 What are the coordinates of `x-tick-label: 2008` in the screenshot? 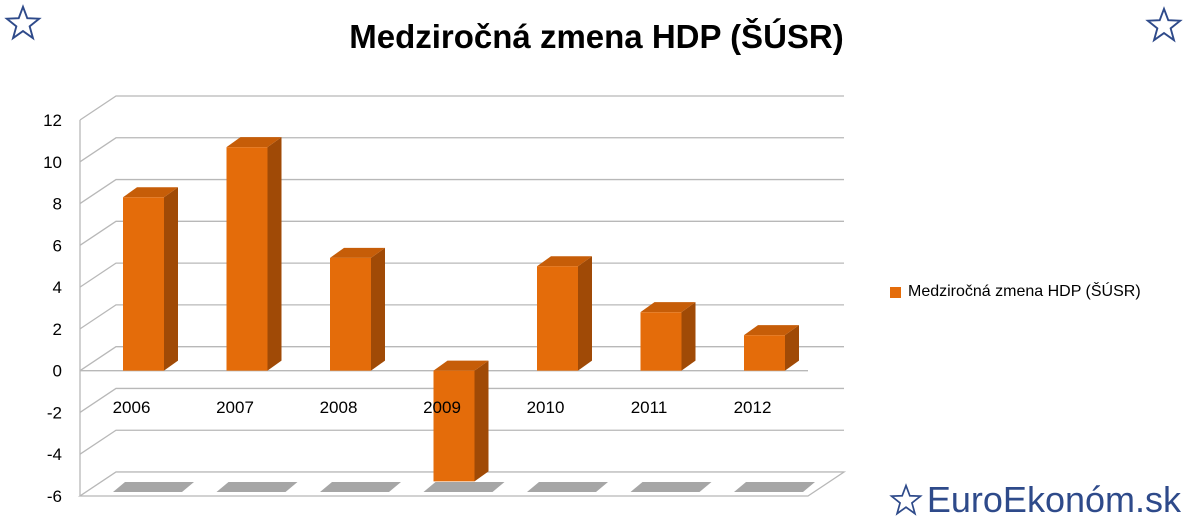 It's located at (339, 407).